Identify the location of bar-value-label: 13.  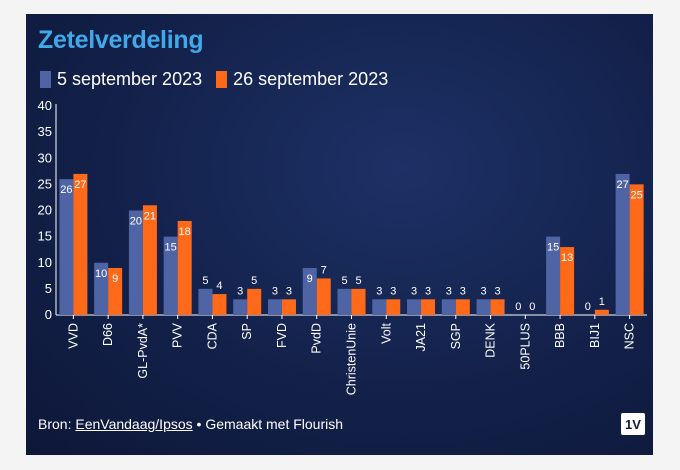
(567, 258).